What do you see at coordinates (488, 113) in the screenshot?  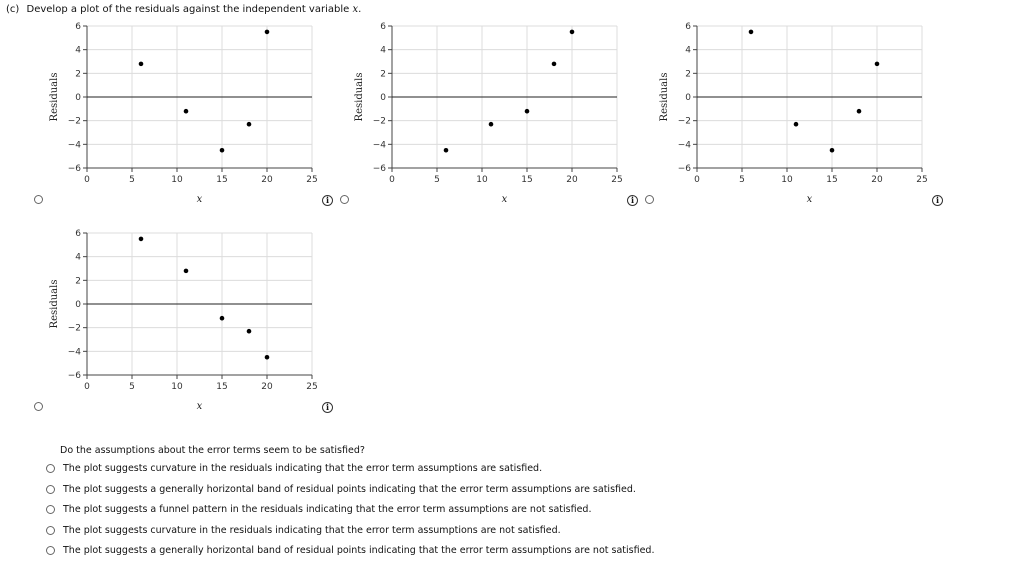 I see `residual-plot-b: −6 −4 −2 0 2 4 6 0 5 10 15 20 25 x Residuals` at bounding box center [488, 113].